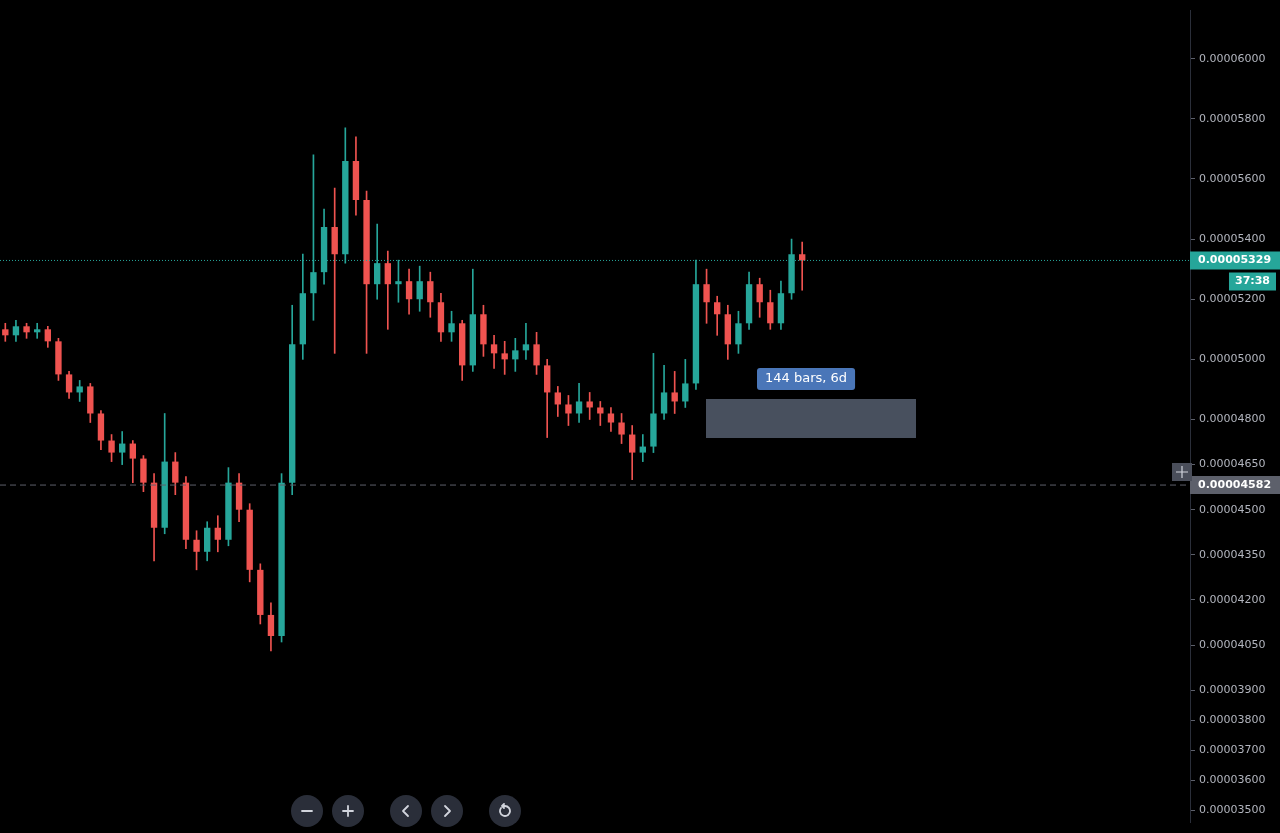 The height and width of the screenshot is (833, 1280). What do you see at coordinates (1232, 58) in the screenshot?
I see `y-tick-label: 0.00006000` at bounding box center [1232, 58].